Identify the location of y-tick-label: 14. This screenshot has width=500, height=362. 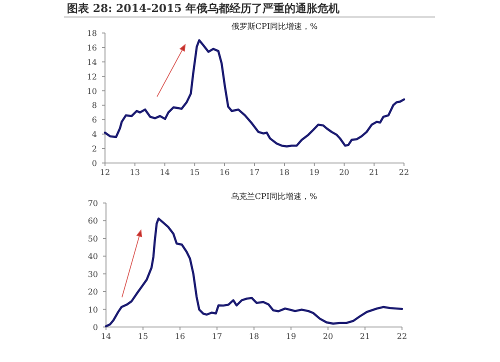
(91, 62).